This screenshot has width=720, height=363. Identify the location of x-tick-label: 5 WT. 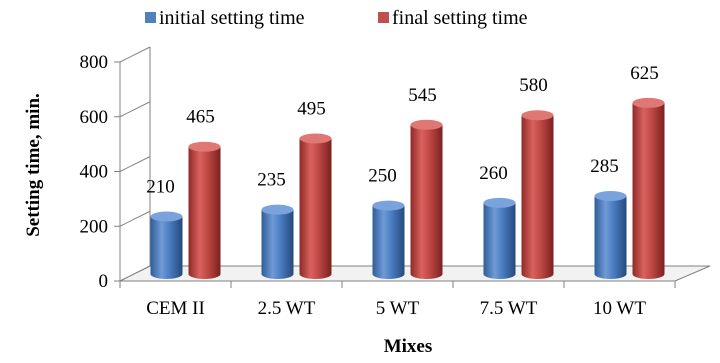
(398, 308).